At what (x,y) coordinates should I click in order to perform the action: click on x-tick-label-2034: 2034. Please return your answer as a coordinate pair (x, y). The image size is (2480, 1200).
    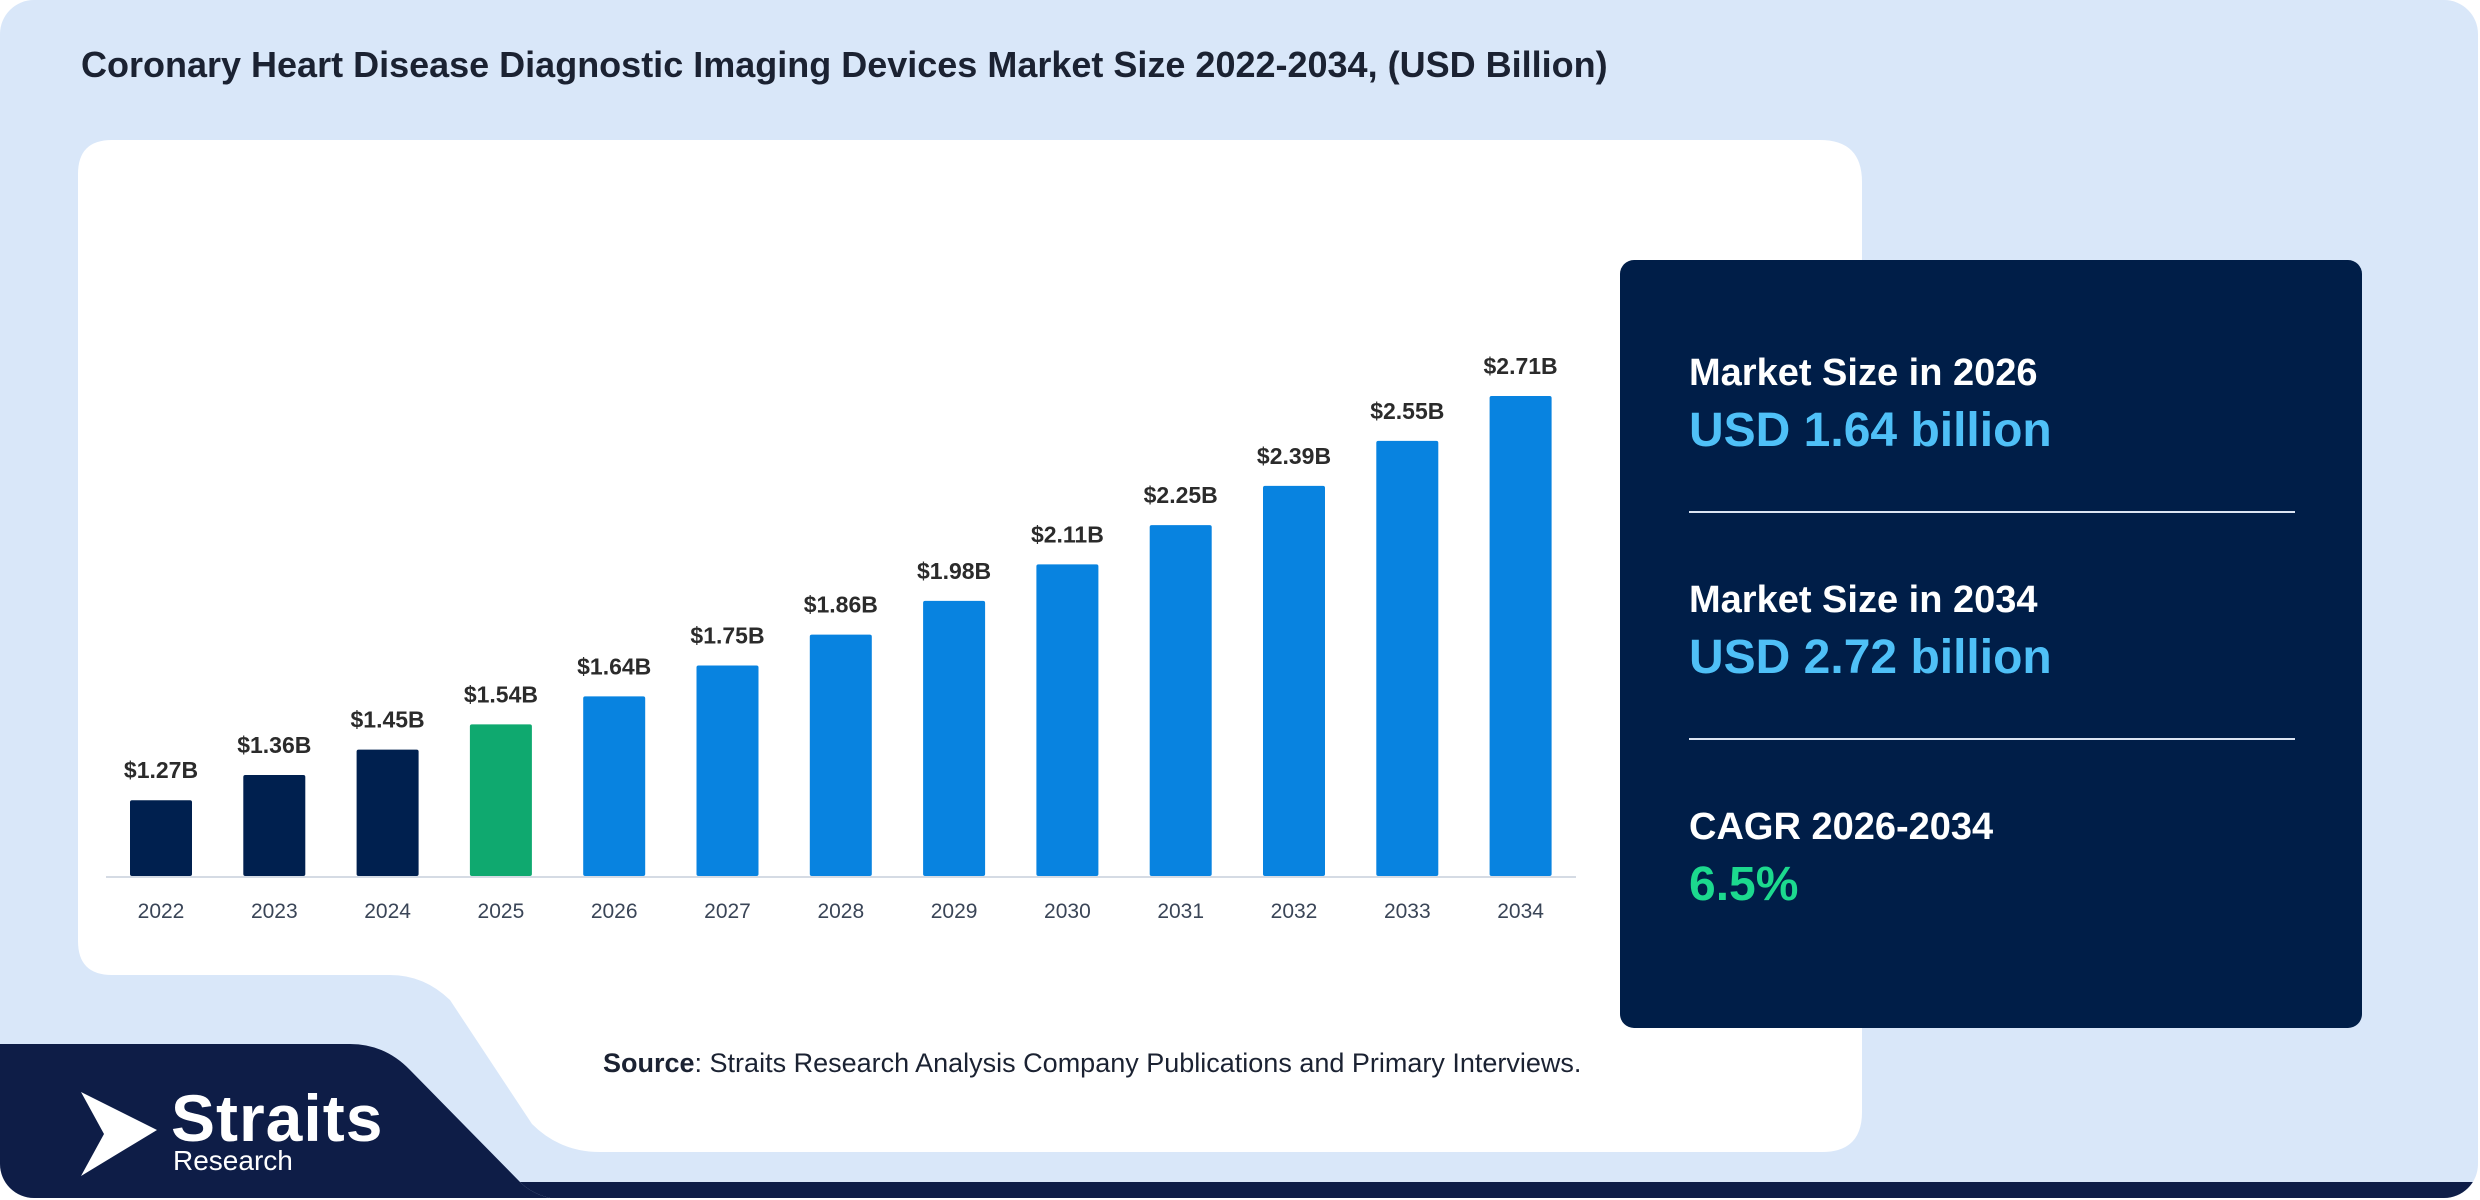
    Looking at the image, I should click on (1520, 911).